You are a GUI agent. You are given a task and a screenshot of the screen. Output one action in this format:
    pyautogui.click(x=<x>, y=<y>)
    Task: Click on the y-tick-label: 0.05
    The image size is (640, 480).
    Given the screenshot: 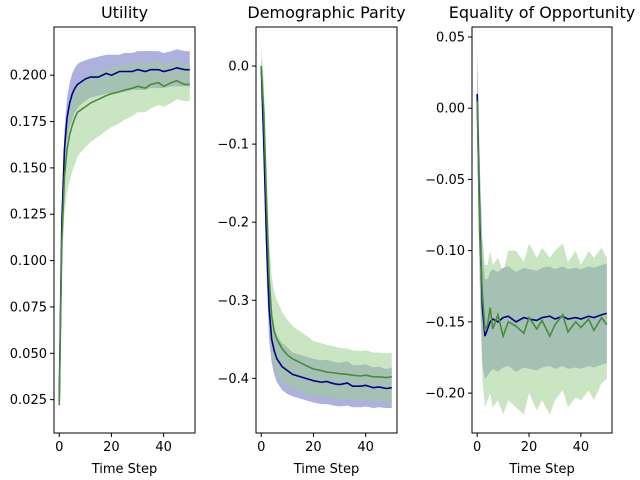 What is the action you would take?
    pyautogui.click(x=450, y=37)
    